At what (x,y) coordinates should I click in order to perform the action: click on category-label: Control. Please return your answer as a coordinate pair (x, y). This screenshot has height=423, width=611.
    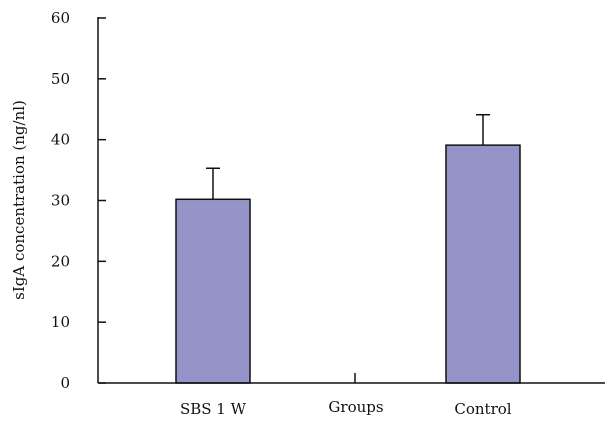
    Looking at the image, I should click on (482, 409).